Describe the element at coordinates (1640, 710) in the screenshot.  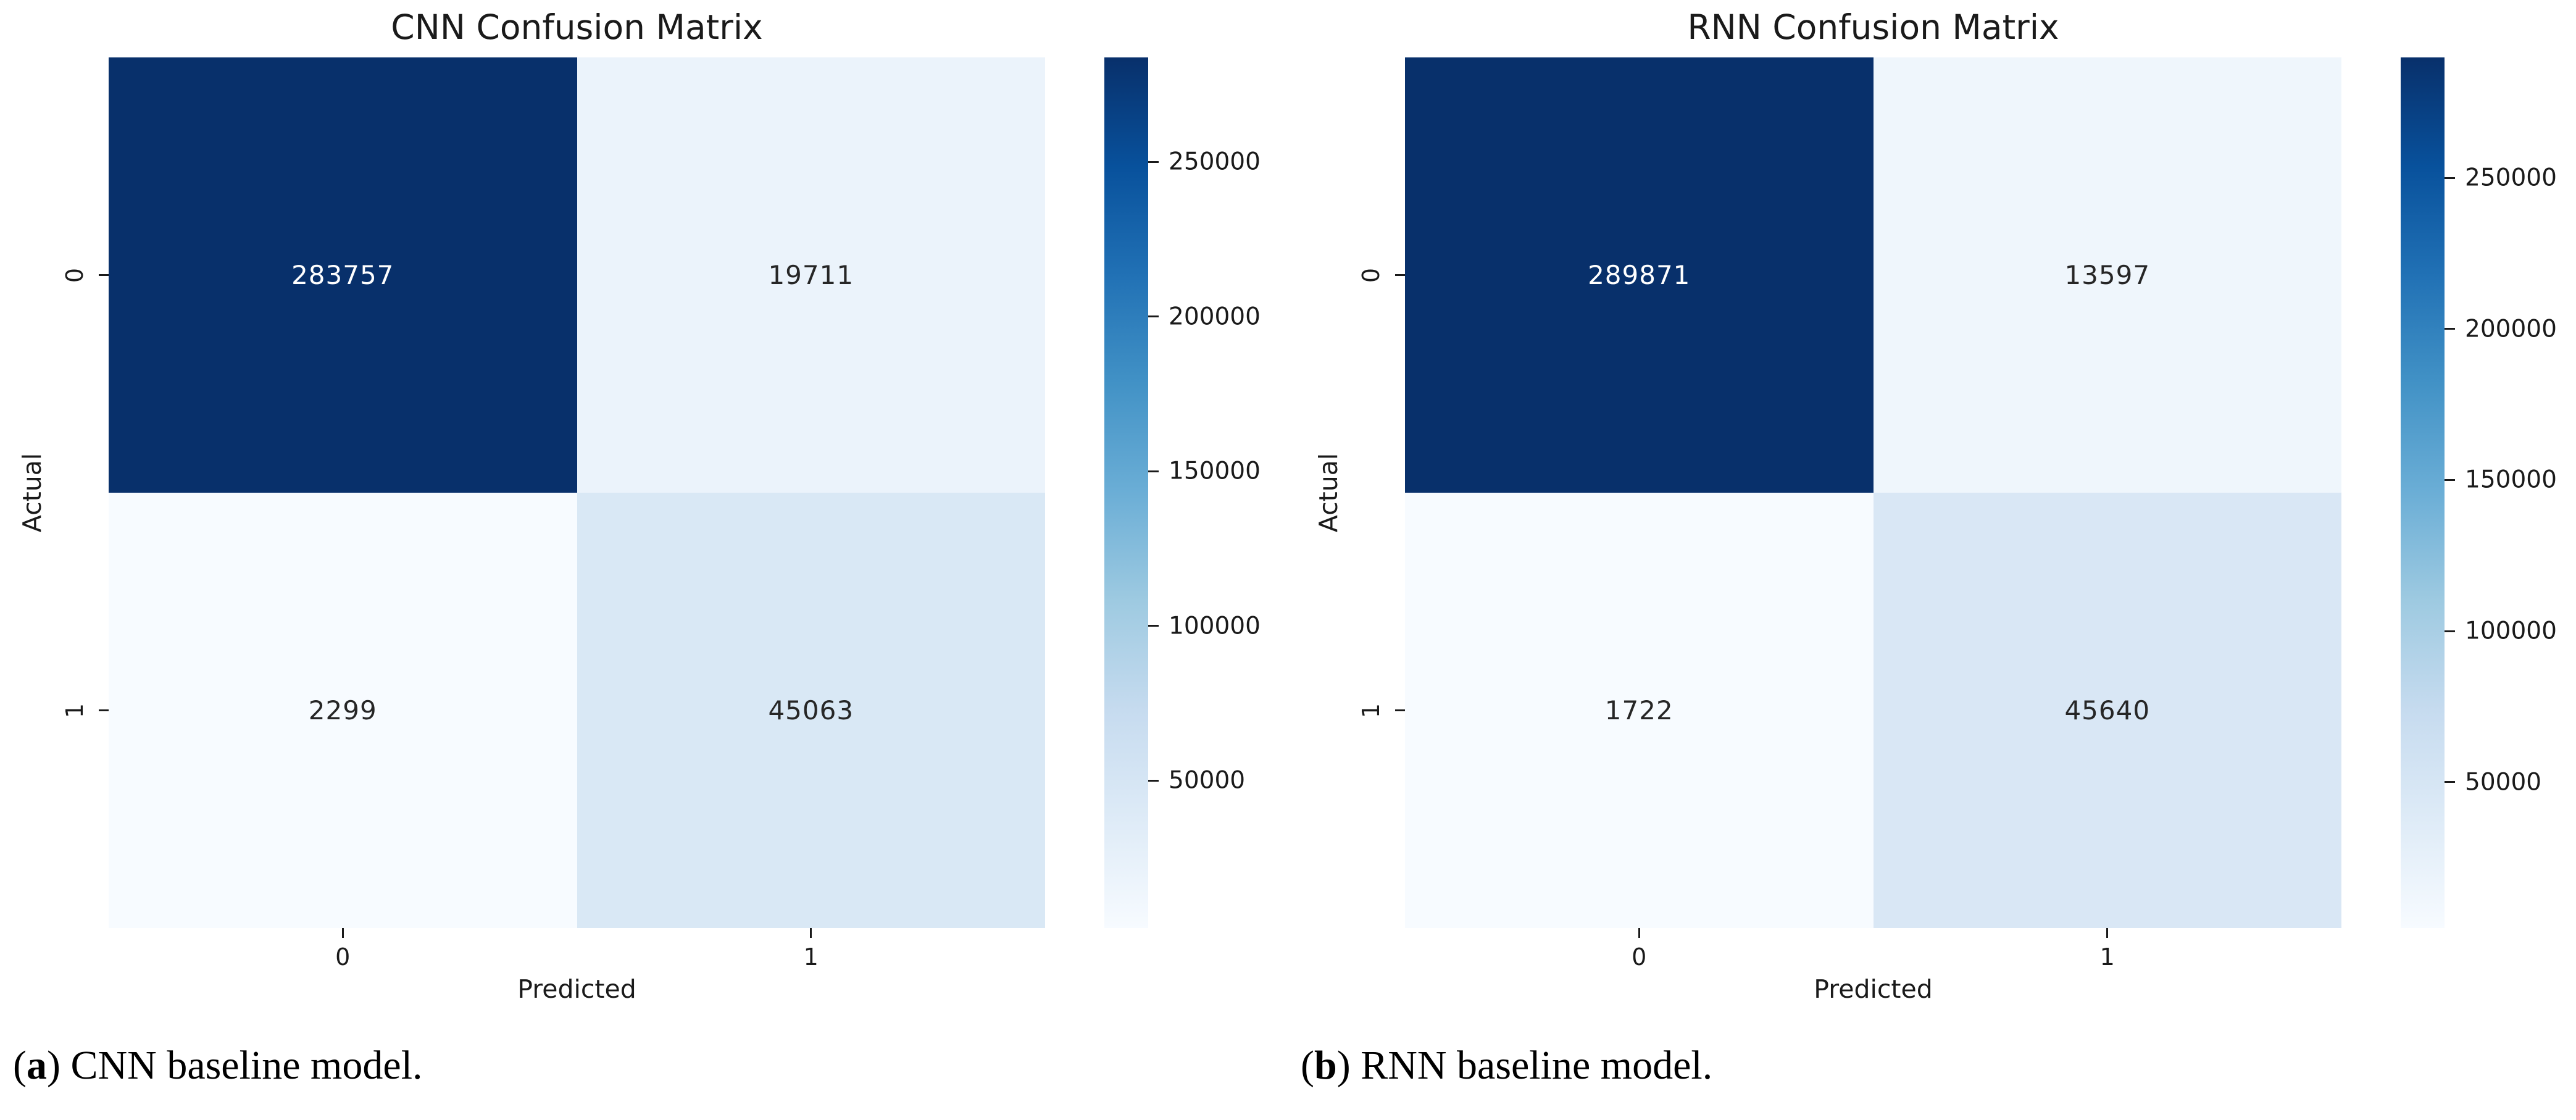
I see `heatmap-cell: 1722` at that location.